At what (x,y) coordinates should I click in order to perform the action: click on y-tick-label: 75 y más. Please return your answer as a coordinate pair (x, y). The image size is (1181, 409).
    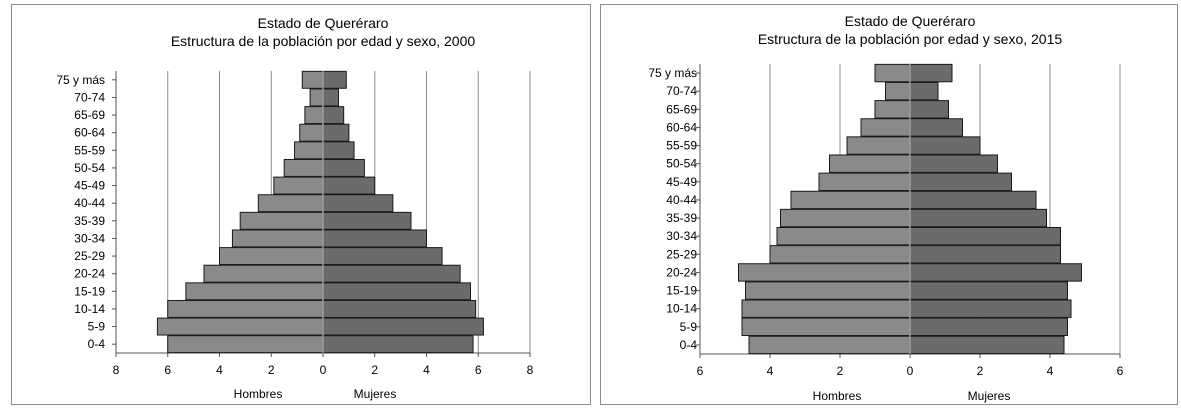
    Looking at the image, I should click on (80, 80).